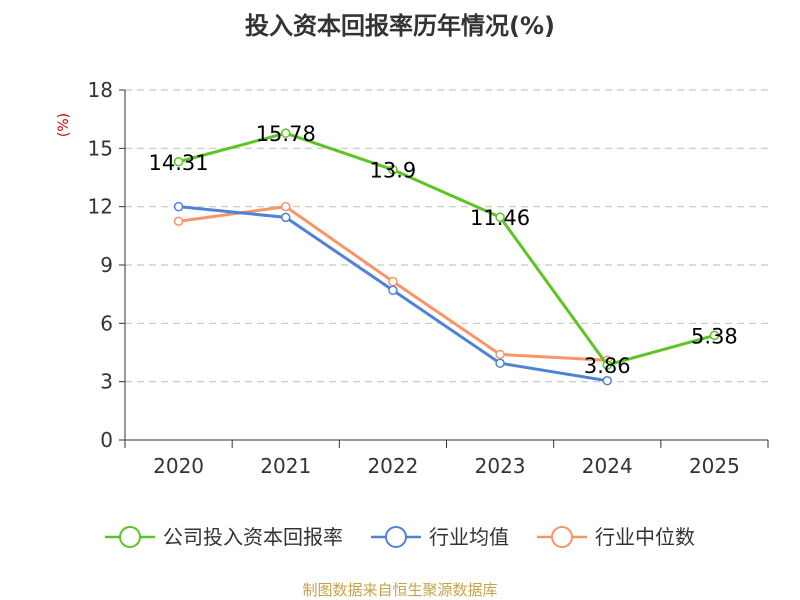 The width and height of the screenshot is (800, 600). Describe the element at coordinates (392, 466) in the screenshot. I see `x-tick-label-2022: 2022` at that location.